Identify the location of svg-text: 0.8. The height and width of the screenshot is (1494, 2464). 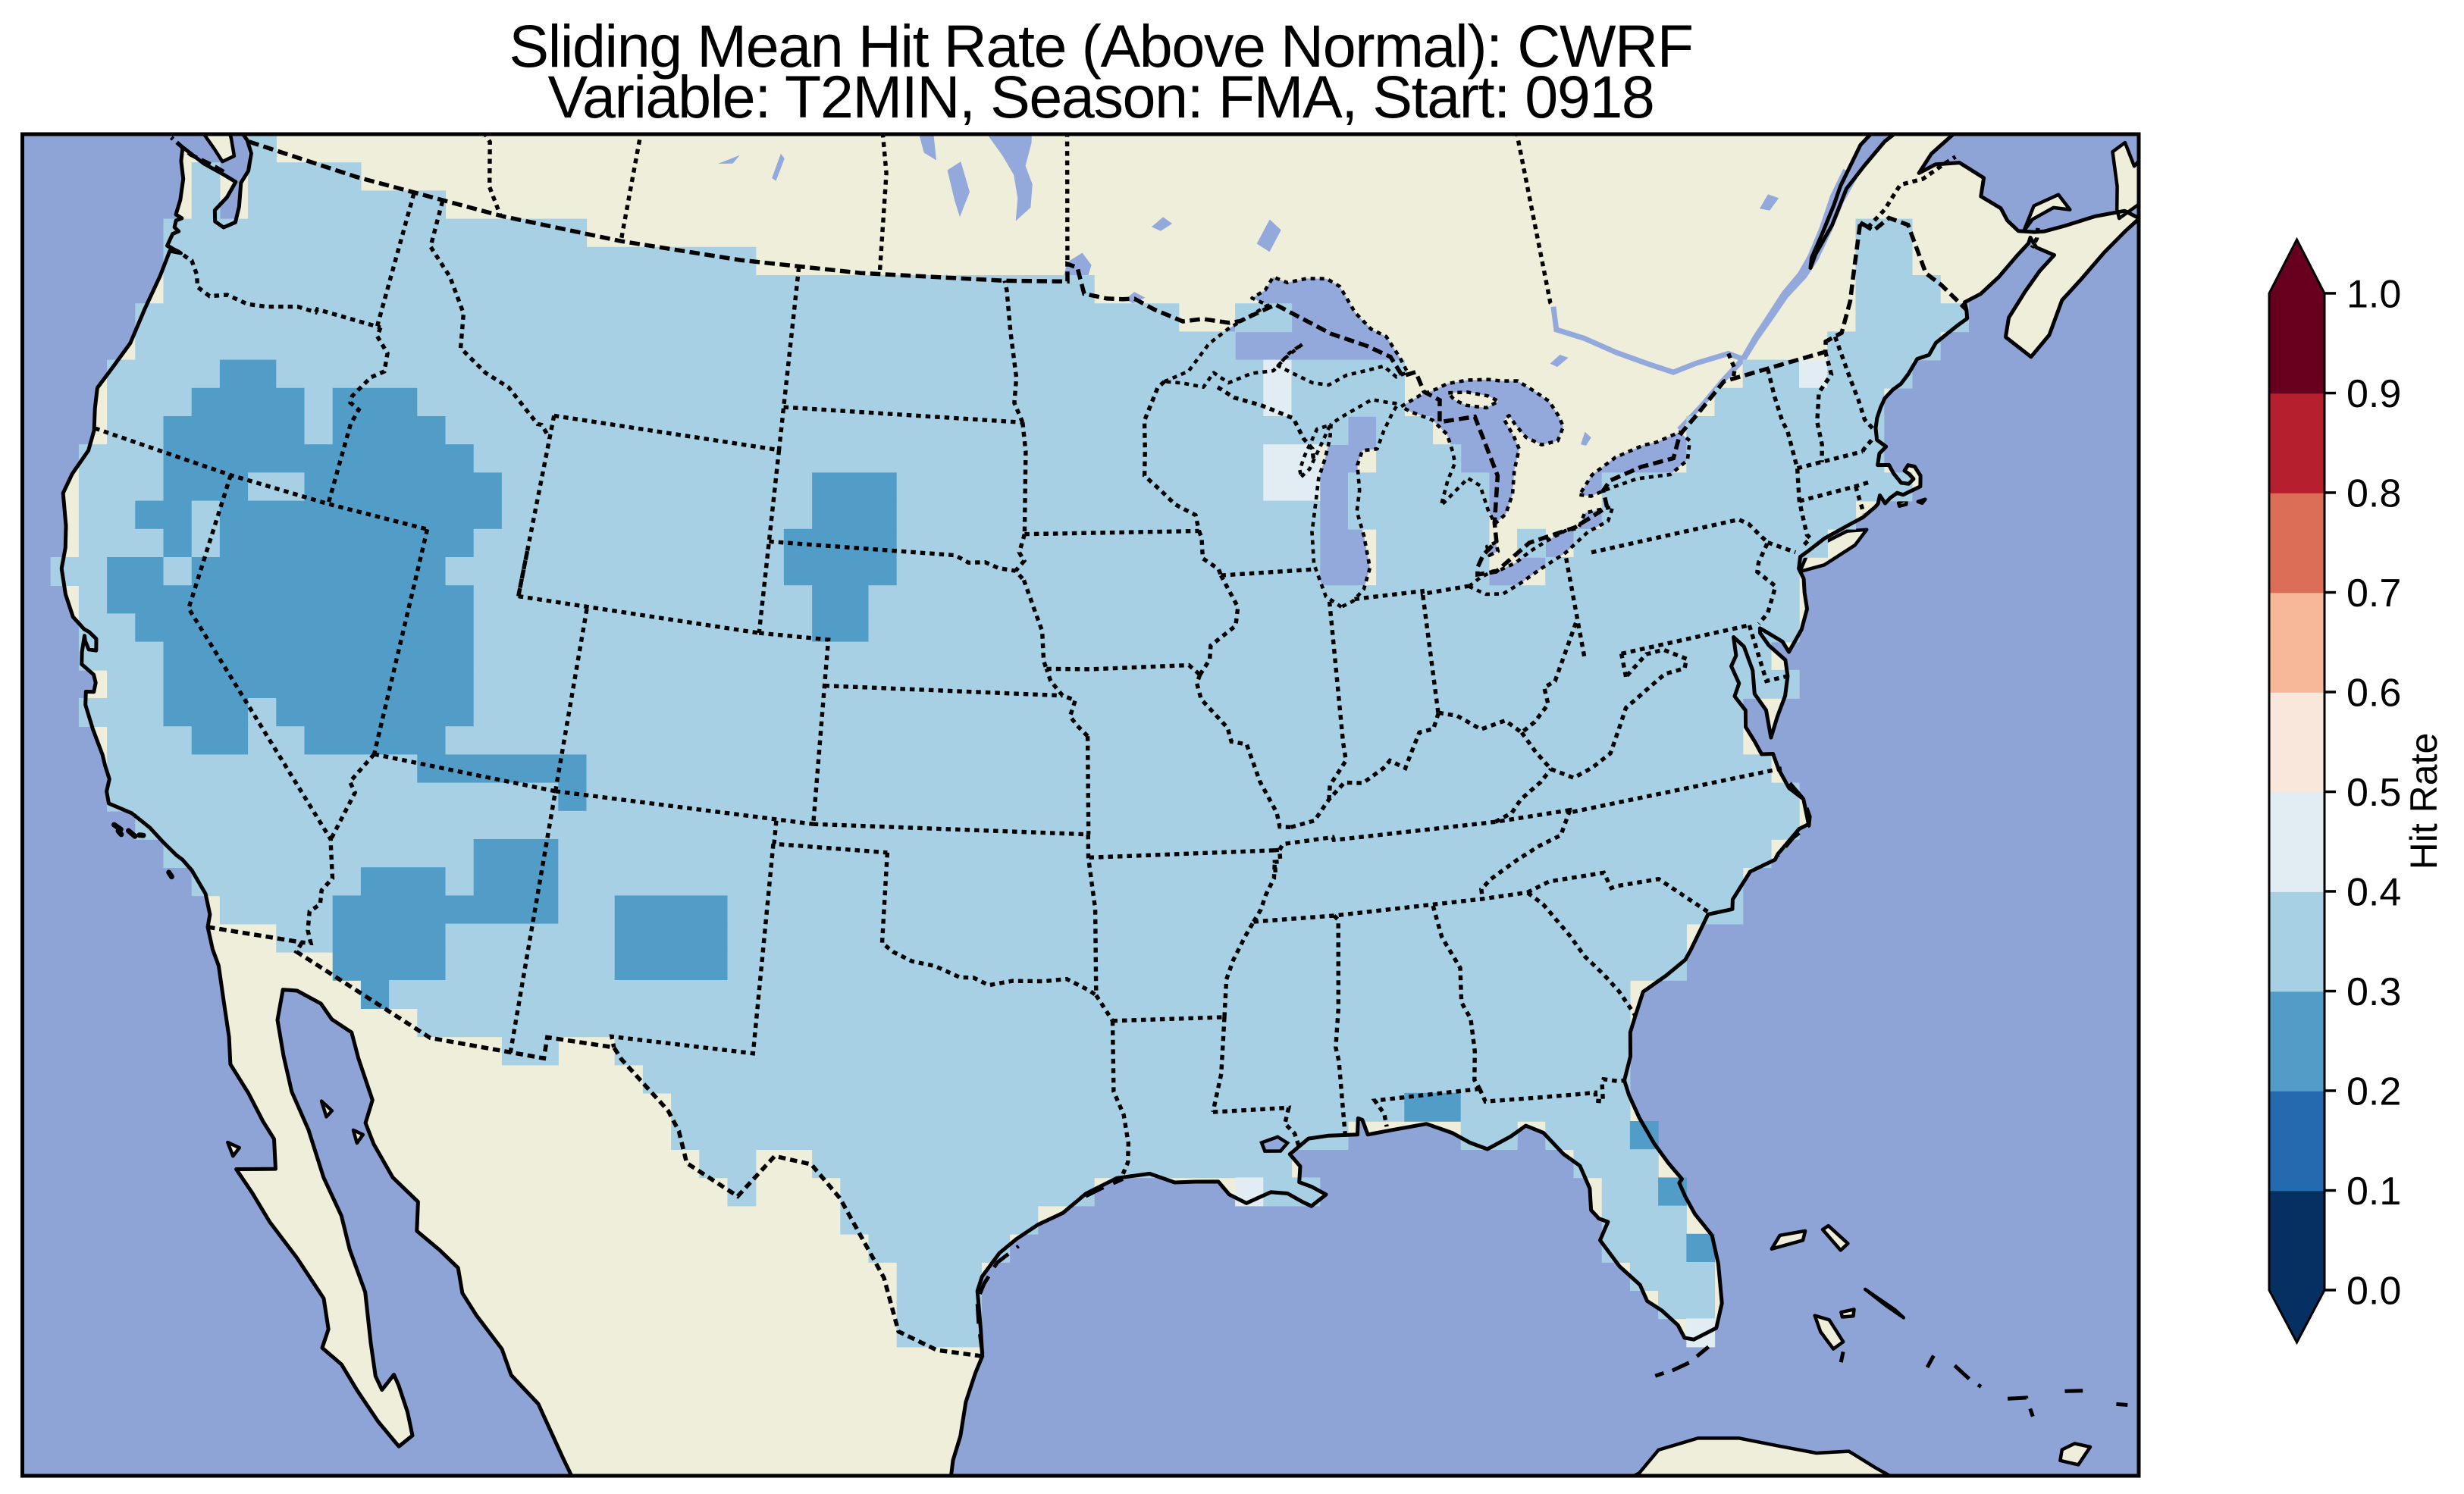
(2374, 494).